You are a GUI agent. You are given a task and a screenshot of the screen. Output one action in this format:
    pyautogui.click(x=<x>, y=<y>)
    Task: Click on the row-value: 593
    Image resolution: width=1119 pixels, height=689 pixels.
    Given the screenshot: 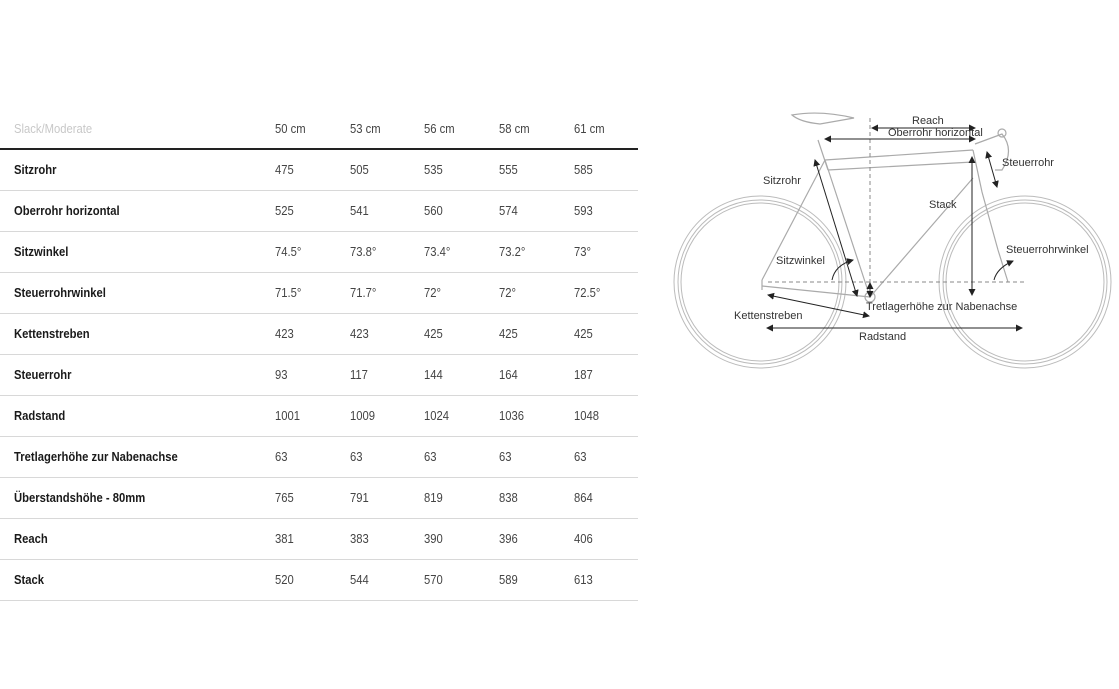 What is the action you would take?
    pyautogui.click(x=583, y=211)
    